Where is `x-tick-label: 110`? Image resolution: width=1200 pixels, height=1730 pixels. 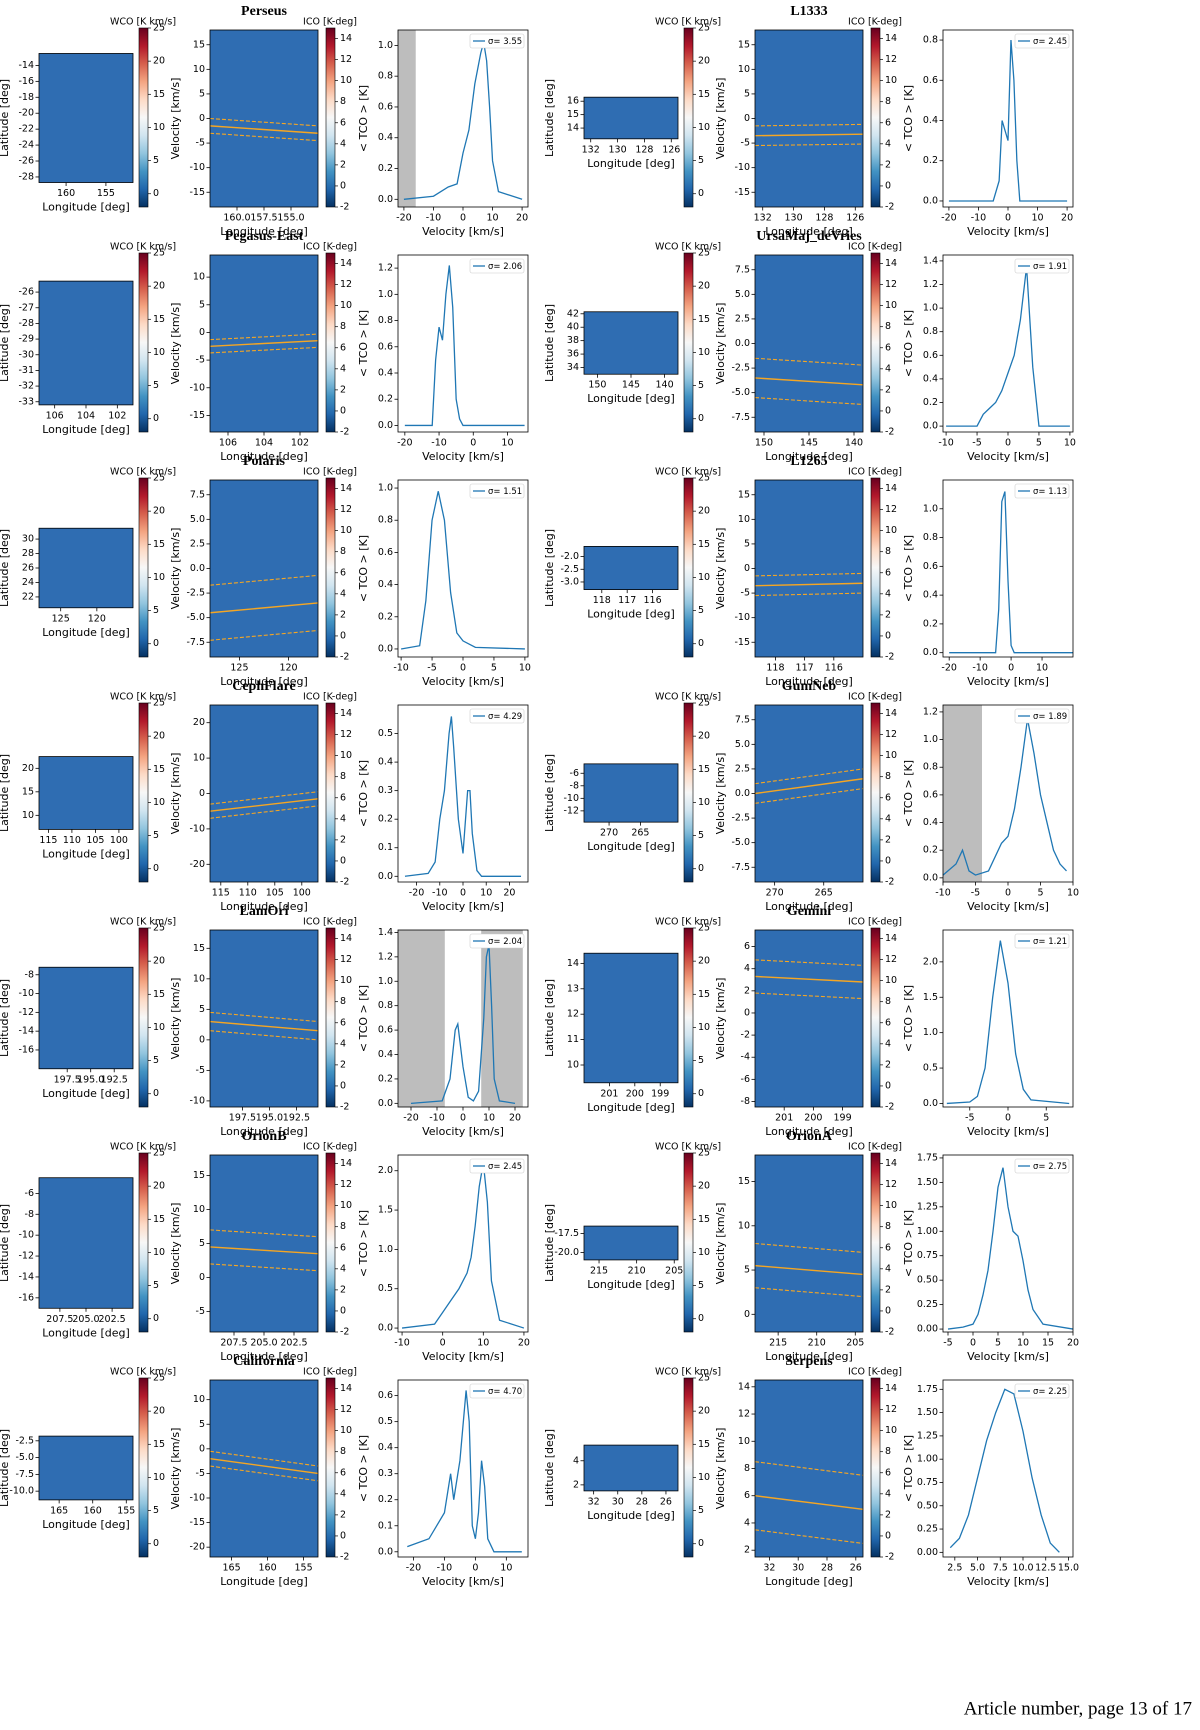 x-tick-label: 110 is located at coordinates (248, 893).